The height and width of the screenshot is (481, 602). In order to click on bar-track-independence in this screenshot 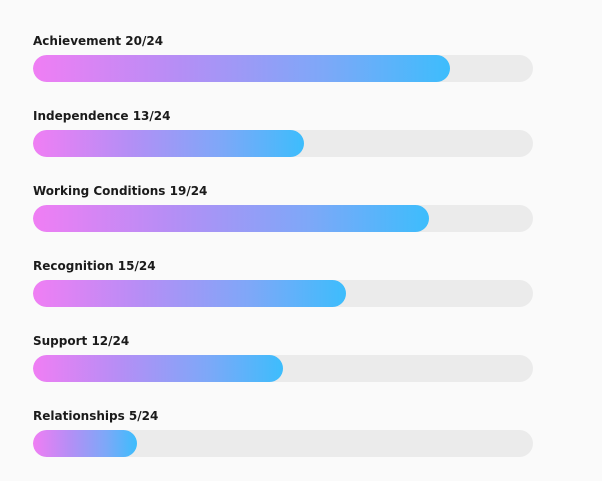, I will do `click(283, 143)`.